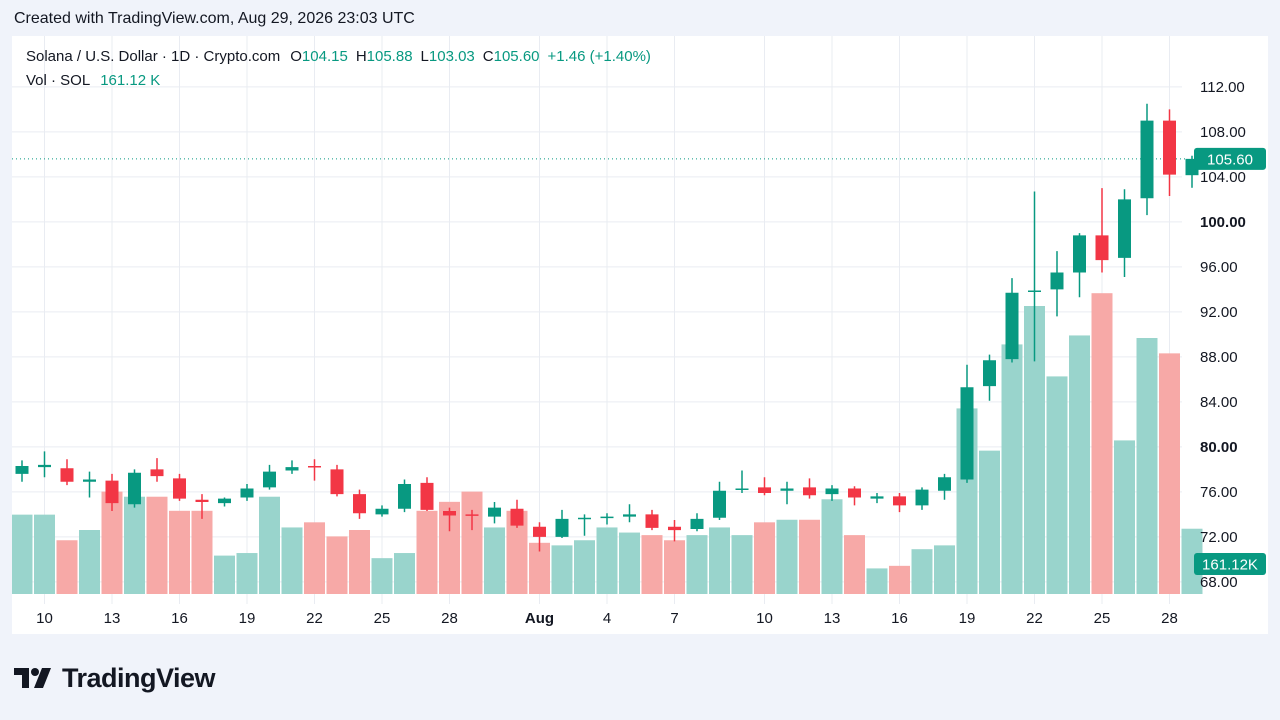 This screenshot has width=1280, height=720. Describe the element at coordinates (93, 80) in the screenshot. I see `volume-legend: Vol · SOL 161.12 K` at that location.